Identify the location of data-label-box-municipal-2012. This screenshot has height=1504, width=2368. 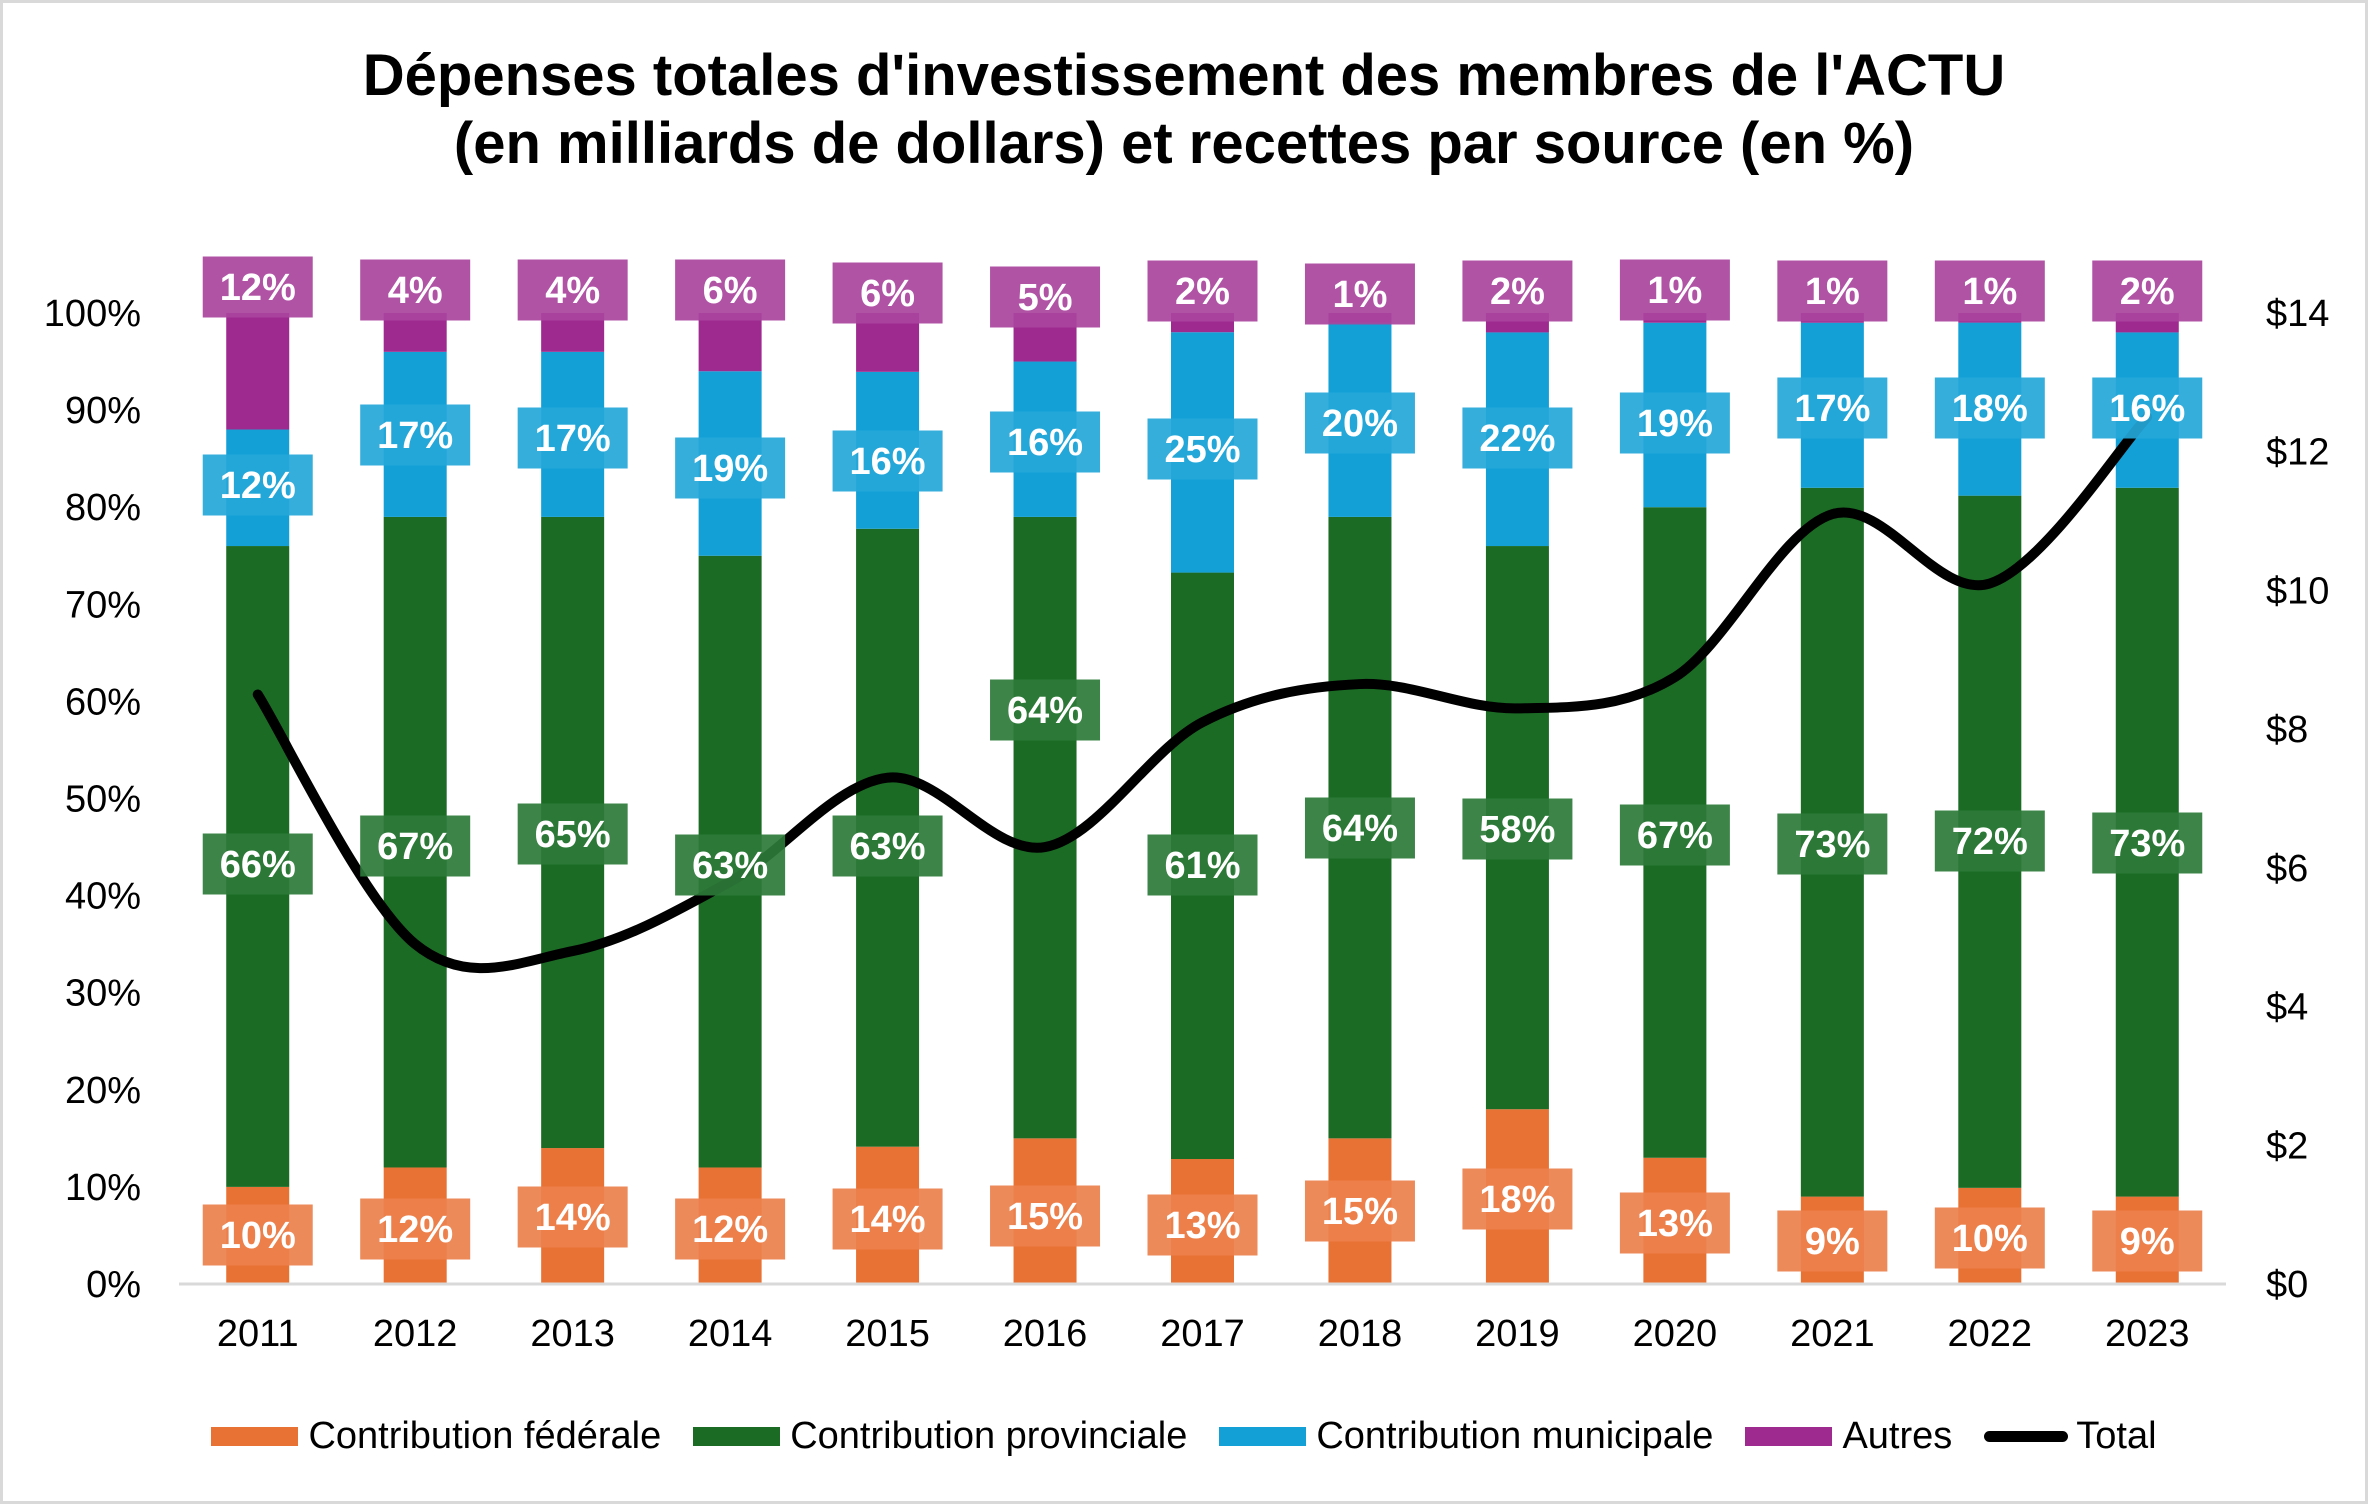
(415, 435).